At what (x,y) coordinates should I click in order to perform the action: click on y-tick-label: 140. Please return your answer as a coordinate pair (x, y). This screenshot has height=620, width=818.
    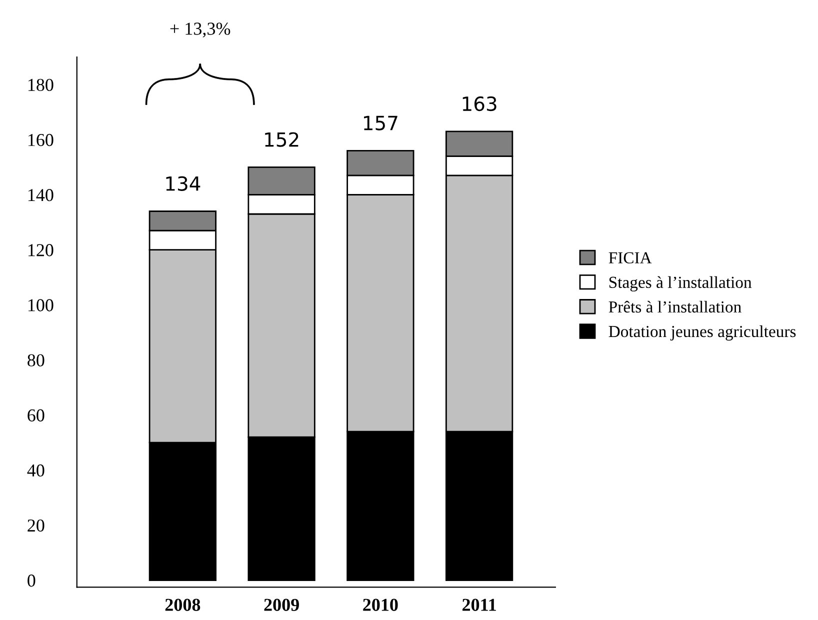
    Looking at the image, I should click on (41, 195).